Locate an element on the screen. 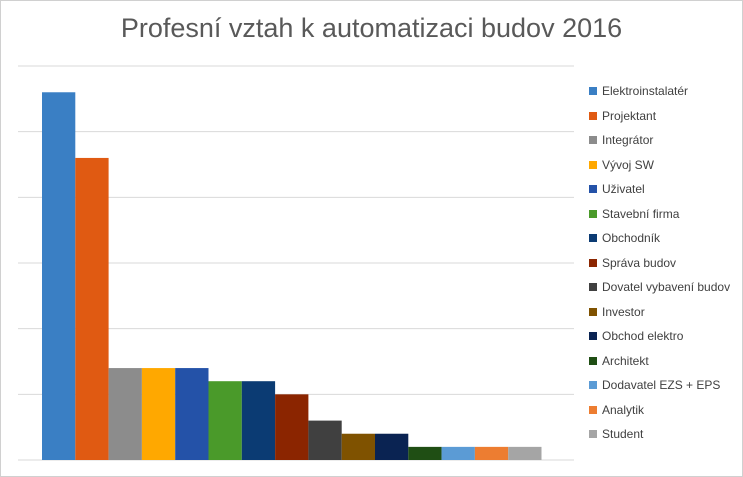  legend-item: Vývoj SW is located at coordinates (621, 165).